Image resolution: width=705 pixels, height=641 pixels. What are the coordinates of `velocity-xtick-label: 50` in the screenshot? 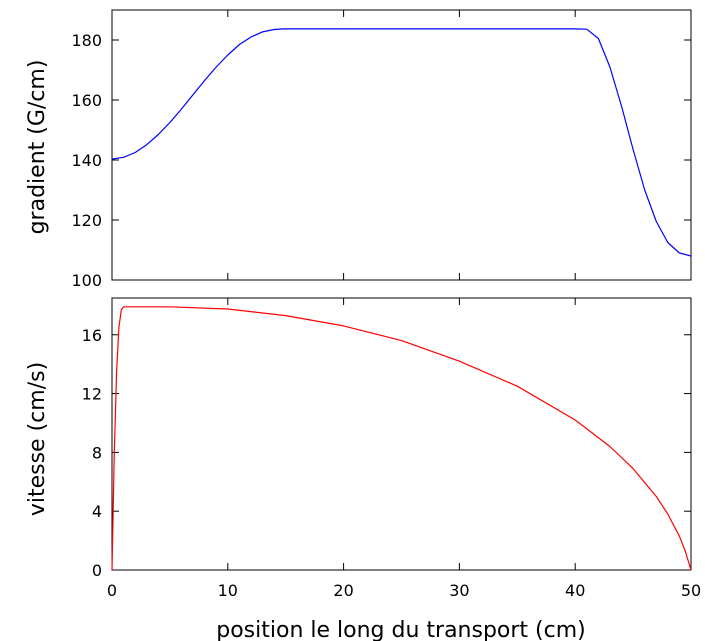 It's located at (691, 590).